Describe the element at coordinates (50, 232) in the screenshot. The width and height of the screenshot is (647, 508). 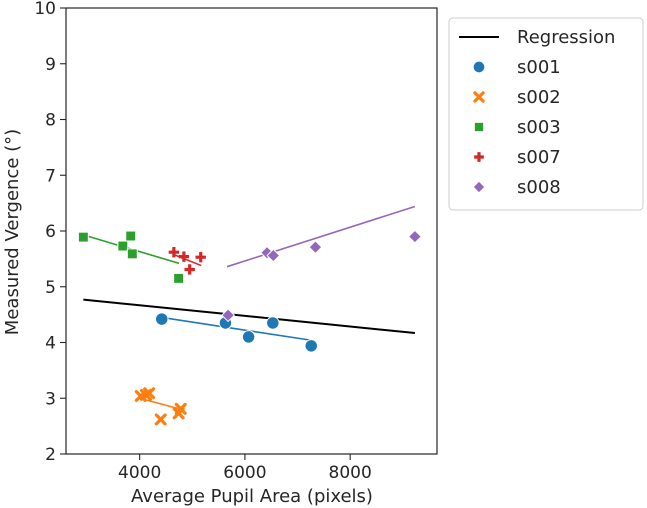
I see `y-tick-label: 6` at that location.